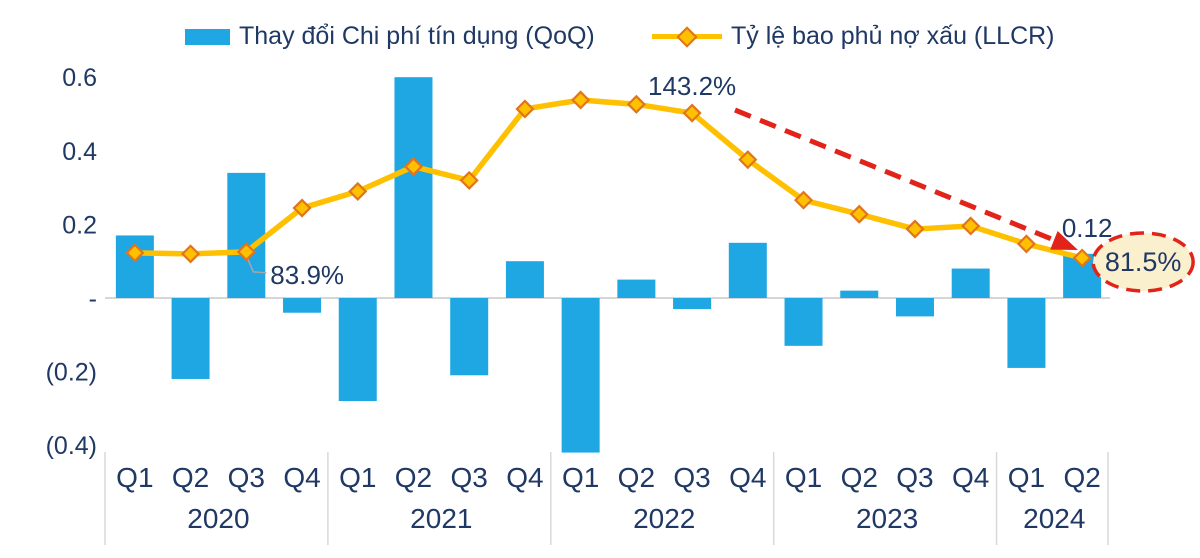 The height and width of the screenshot is (558, 1200). Describe the element at coordinates (1087, 228) in the screenshot. I see `annotation-bar-q2-2024: 0.12` at that location.